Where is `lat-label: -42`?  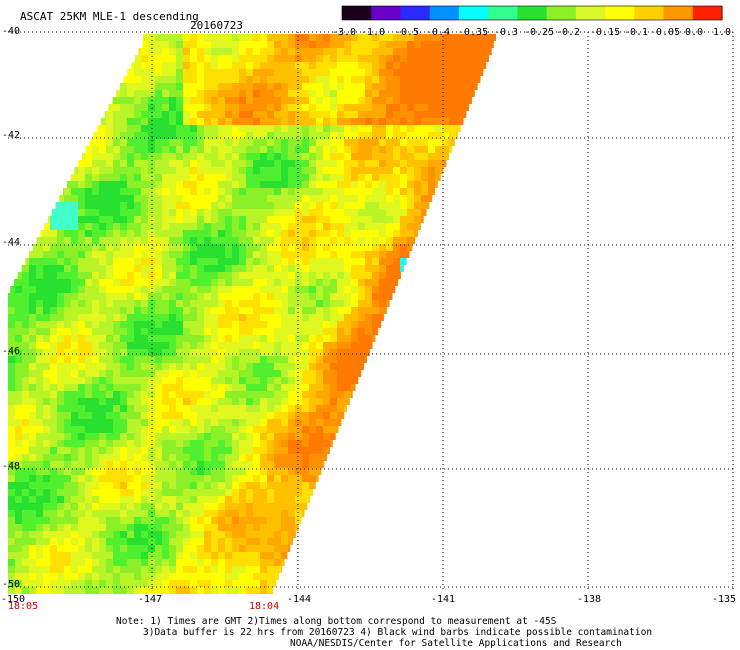
lat-label: -42 is located at coordinates (11, 135).